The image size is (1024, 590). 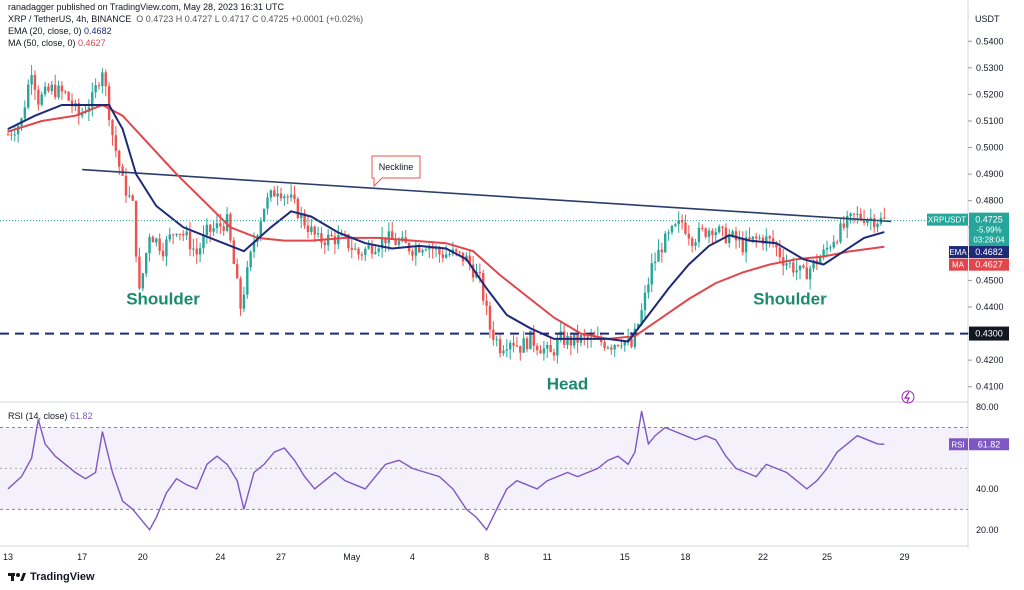 I want to click on ma-tag-label: MA, so click(x=958, y=265).